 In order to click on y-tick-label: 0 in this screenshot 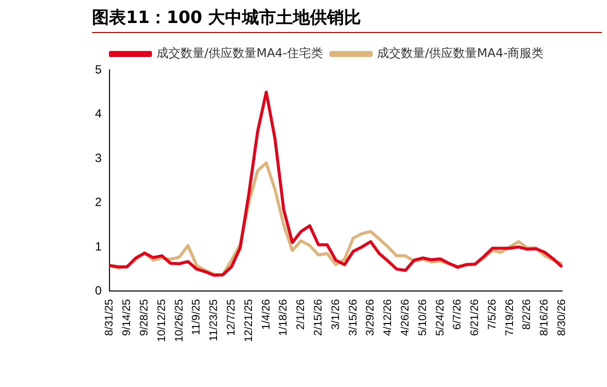, I will do `click(98, 290)`.